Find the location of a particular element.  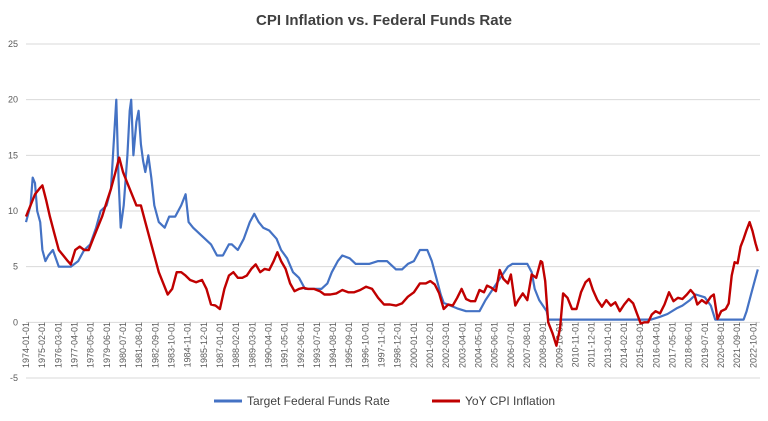

x-tick-label: 2018-06-01 is located at coordinates (689, 345).